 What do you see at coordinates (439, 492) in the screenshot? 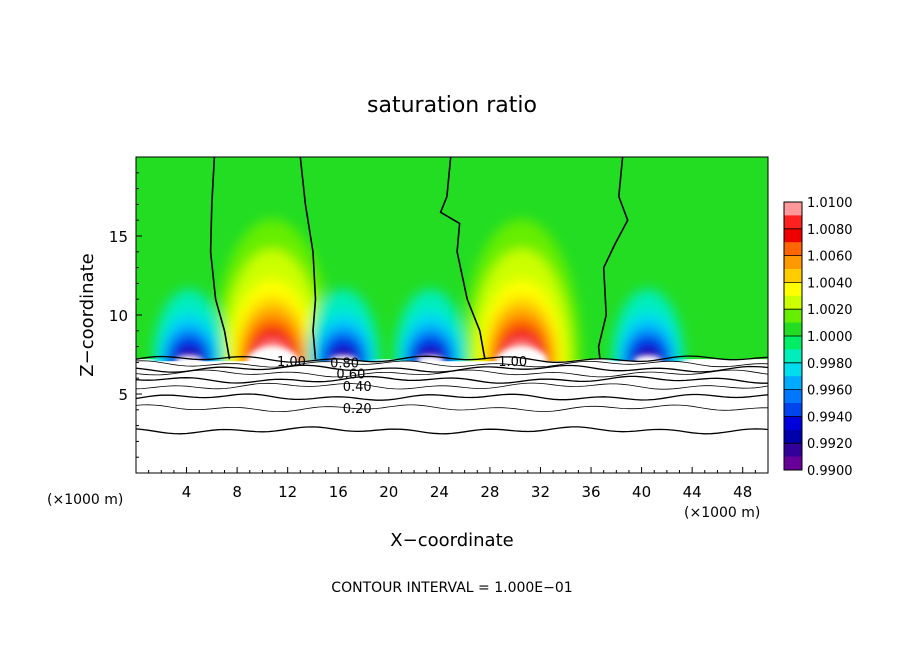
I see `x-tick-label: 24` at bounding box center [439, 492].